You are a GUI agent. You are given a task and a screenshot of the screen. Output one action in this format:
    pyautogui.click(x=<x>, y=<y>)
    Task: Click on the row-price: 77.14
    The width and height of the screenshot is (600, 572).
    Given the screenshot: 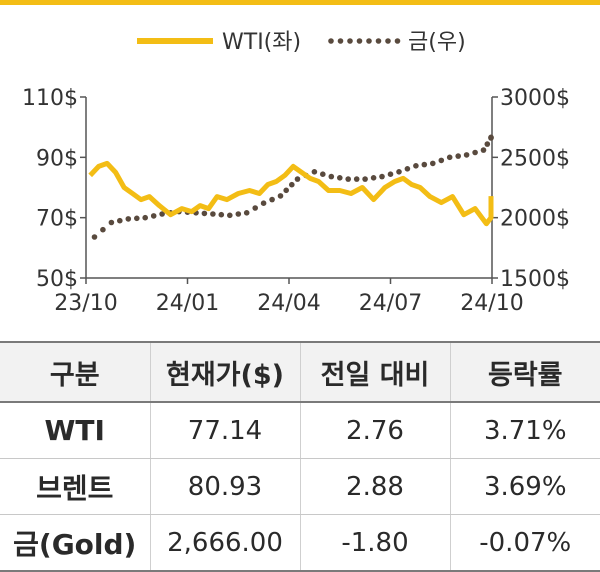 What is the action you would take?
    pyautogui.click(x=224, y=430)
    